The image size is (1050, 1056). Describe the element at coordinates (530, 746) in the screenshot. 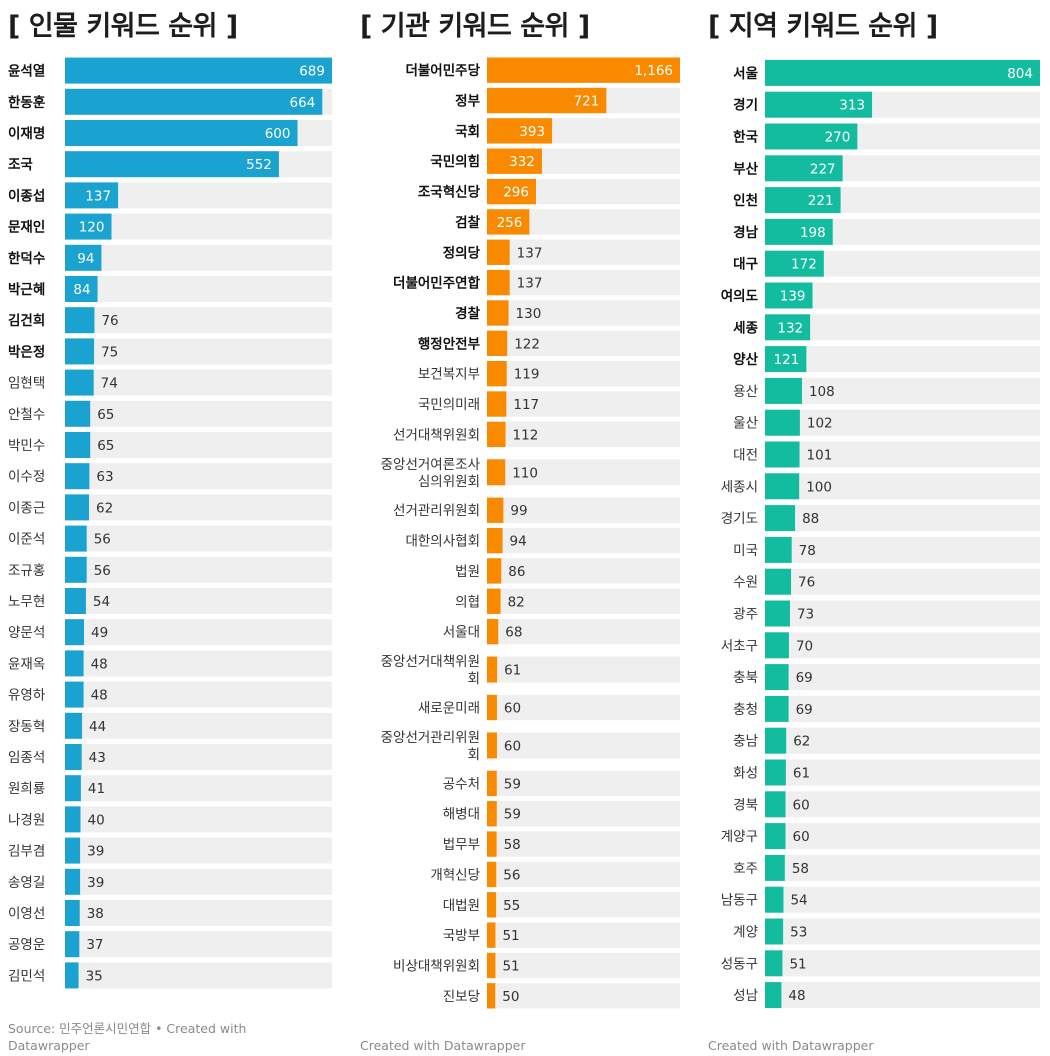

I see `org-row: 중앙선거관리위원 회 60` at that location.